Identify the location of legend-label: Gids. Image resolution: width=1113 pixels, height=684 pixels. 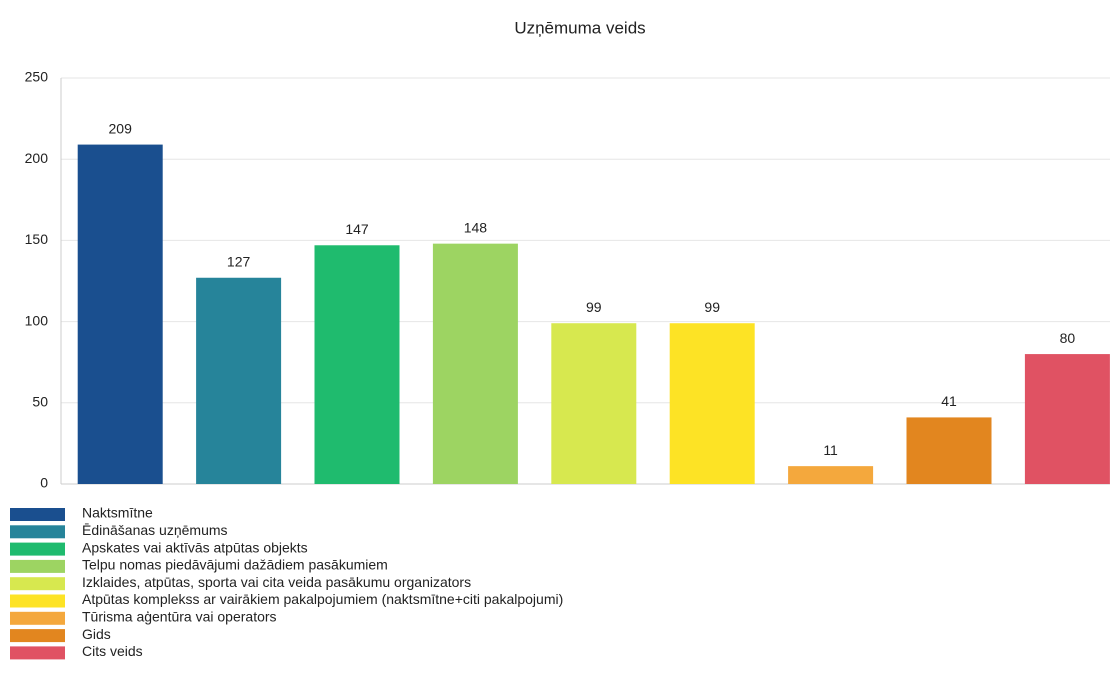
(96, 634).